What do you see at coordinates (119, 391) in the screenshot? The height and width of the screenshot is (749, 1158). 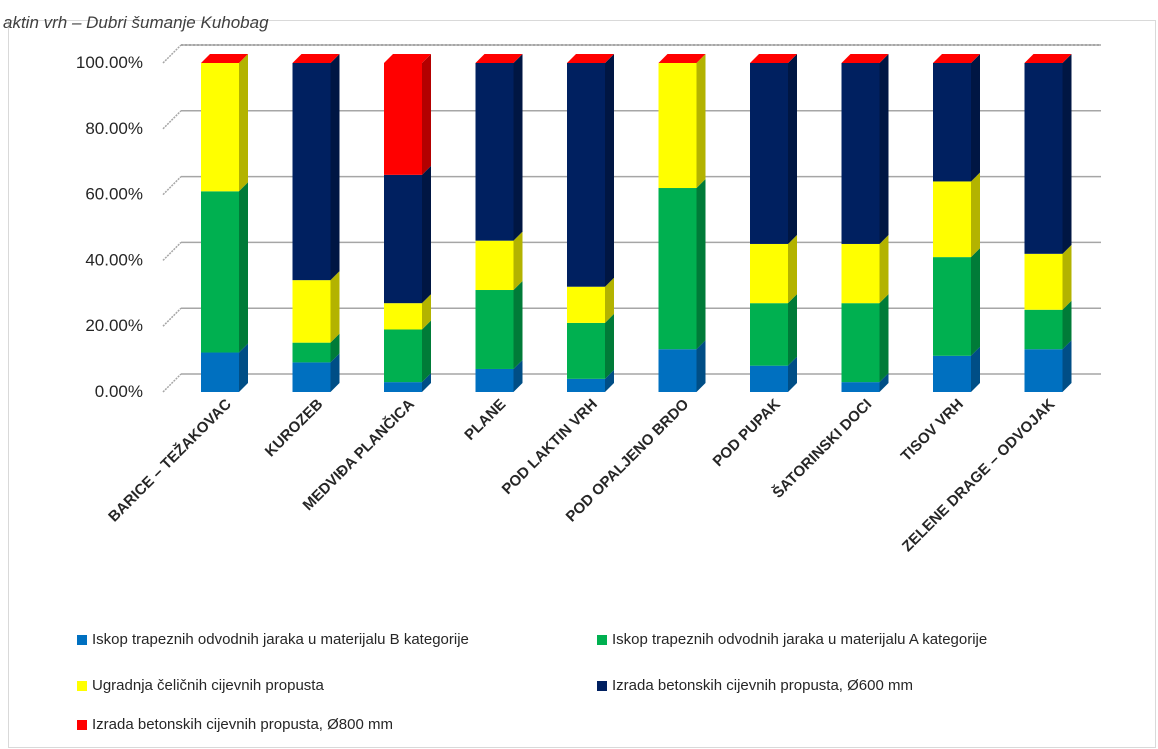 I see `y-tick-label: 0.00%` at bounding box center [119, 391].